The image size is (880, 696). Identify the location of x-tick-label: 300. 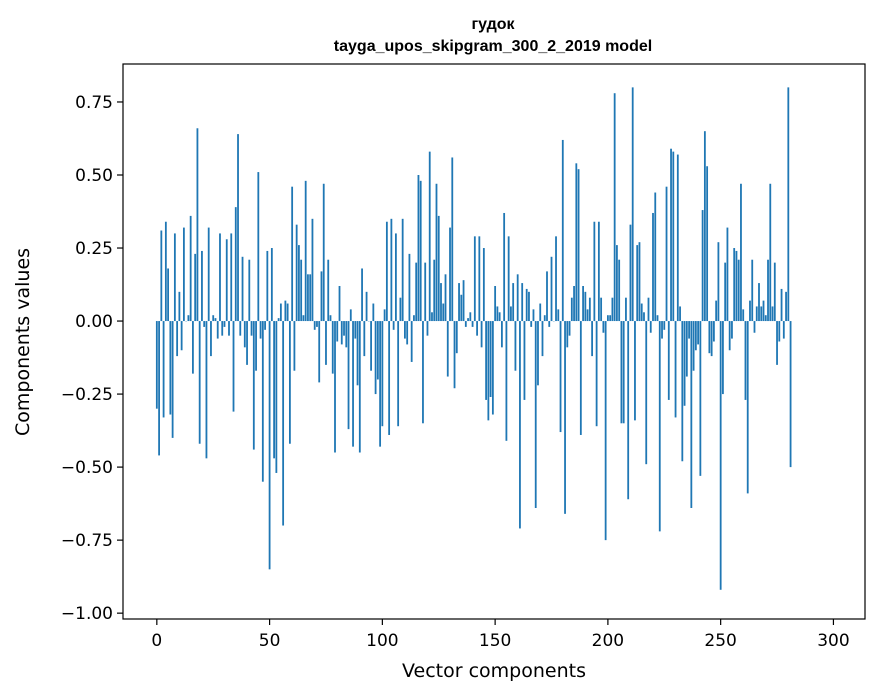
(833, 641).